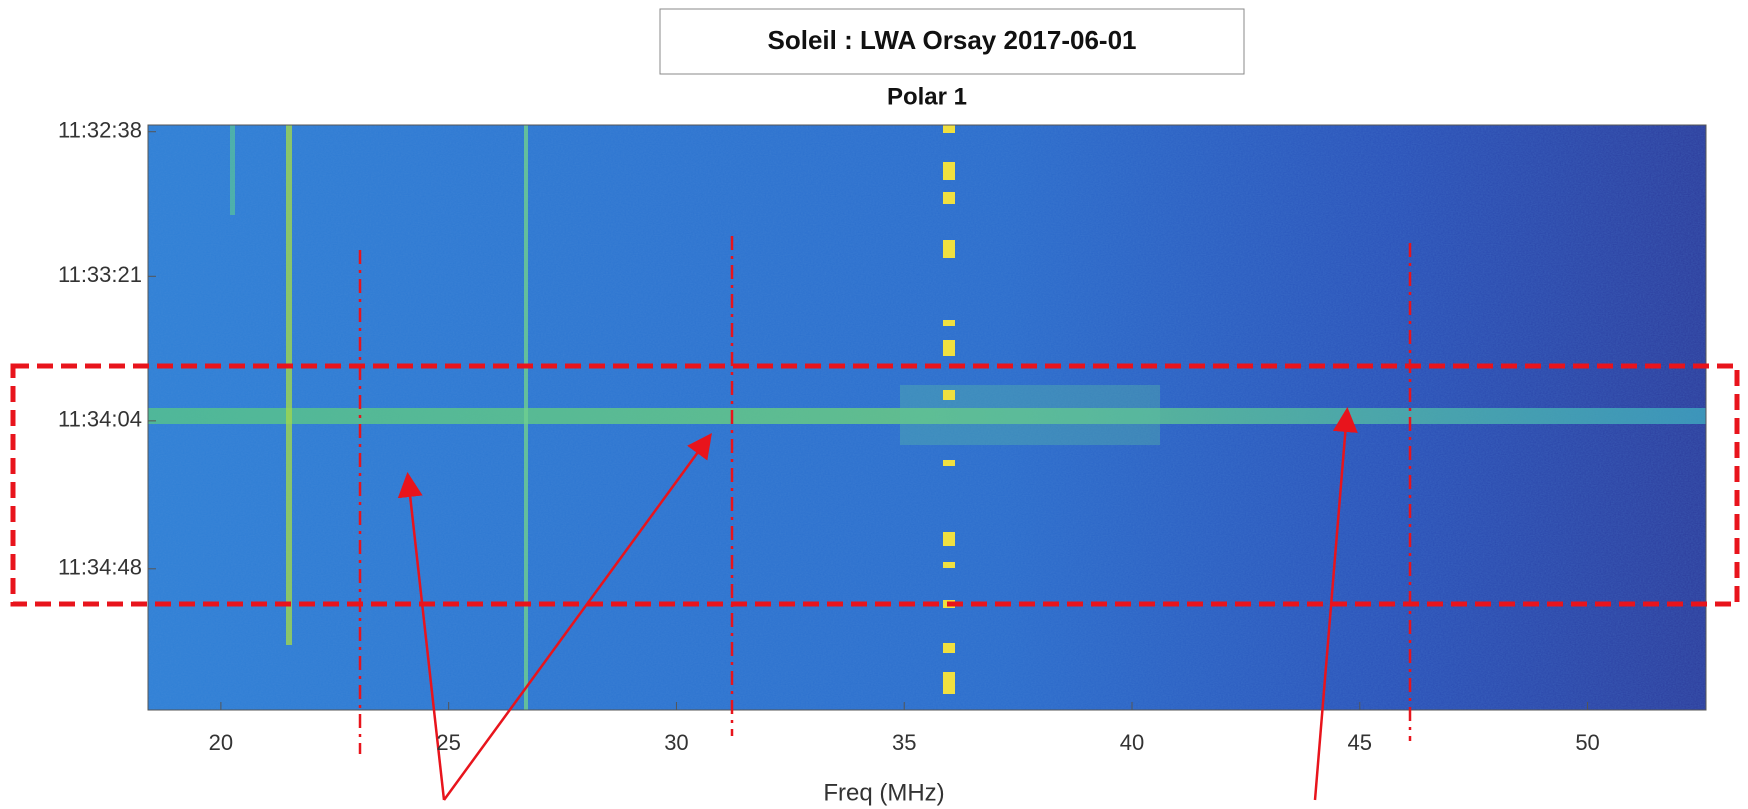 The height and width of the screenshot is (809, 1748). I want to click on x-tick-label: 20, so click(221, 742).